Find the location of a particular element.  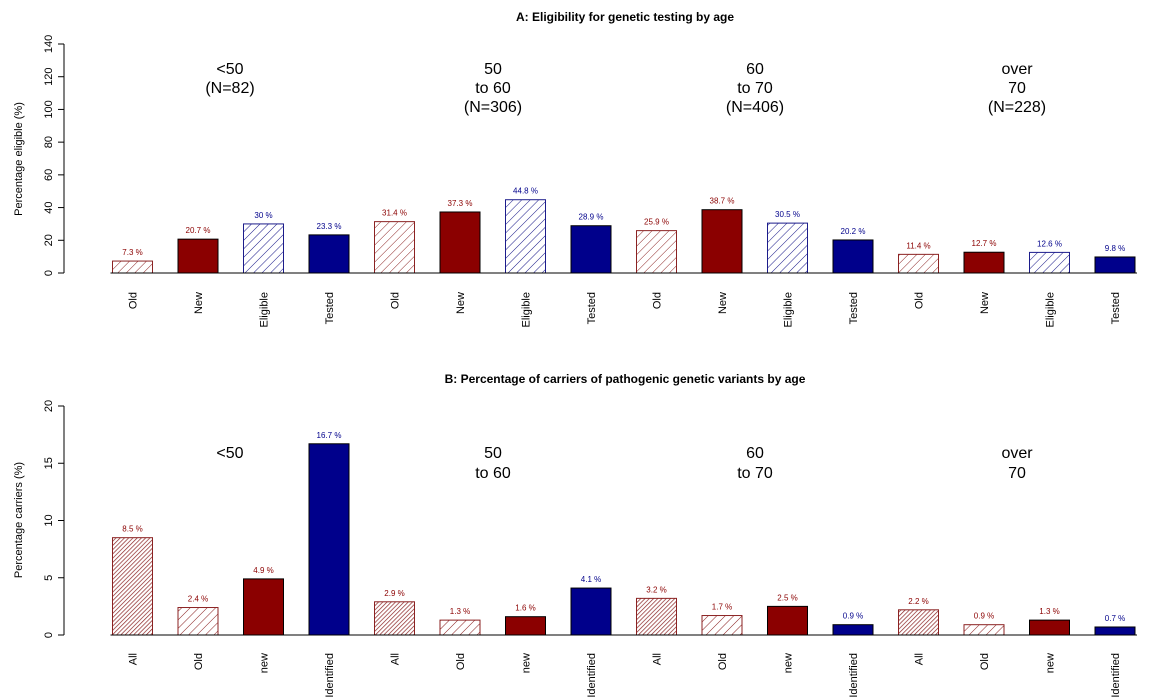

bar-value-label: 8.5 % is located at coordinates (132, 529).